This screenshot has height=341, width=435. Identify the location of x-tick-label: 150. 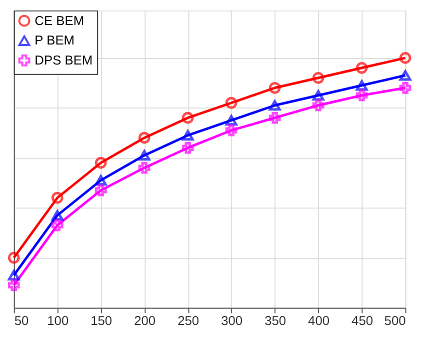
(101, 320).